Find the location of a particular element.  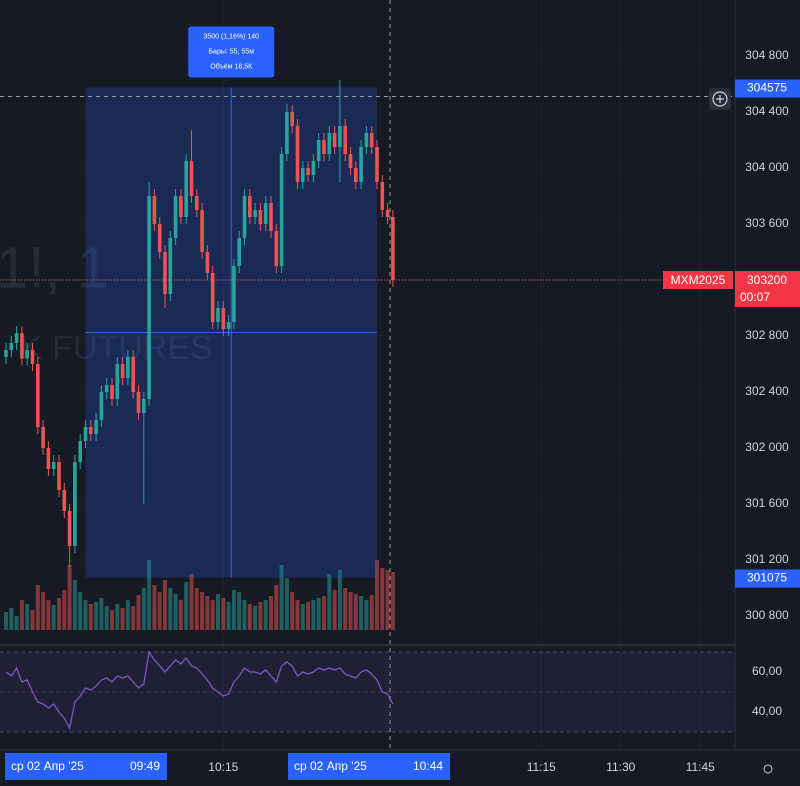

rsi-tick-label: 60,00 is located at coordinates (767, 671).